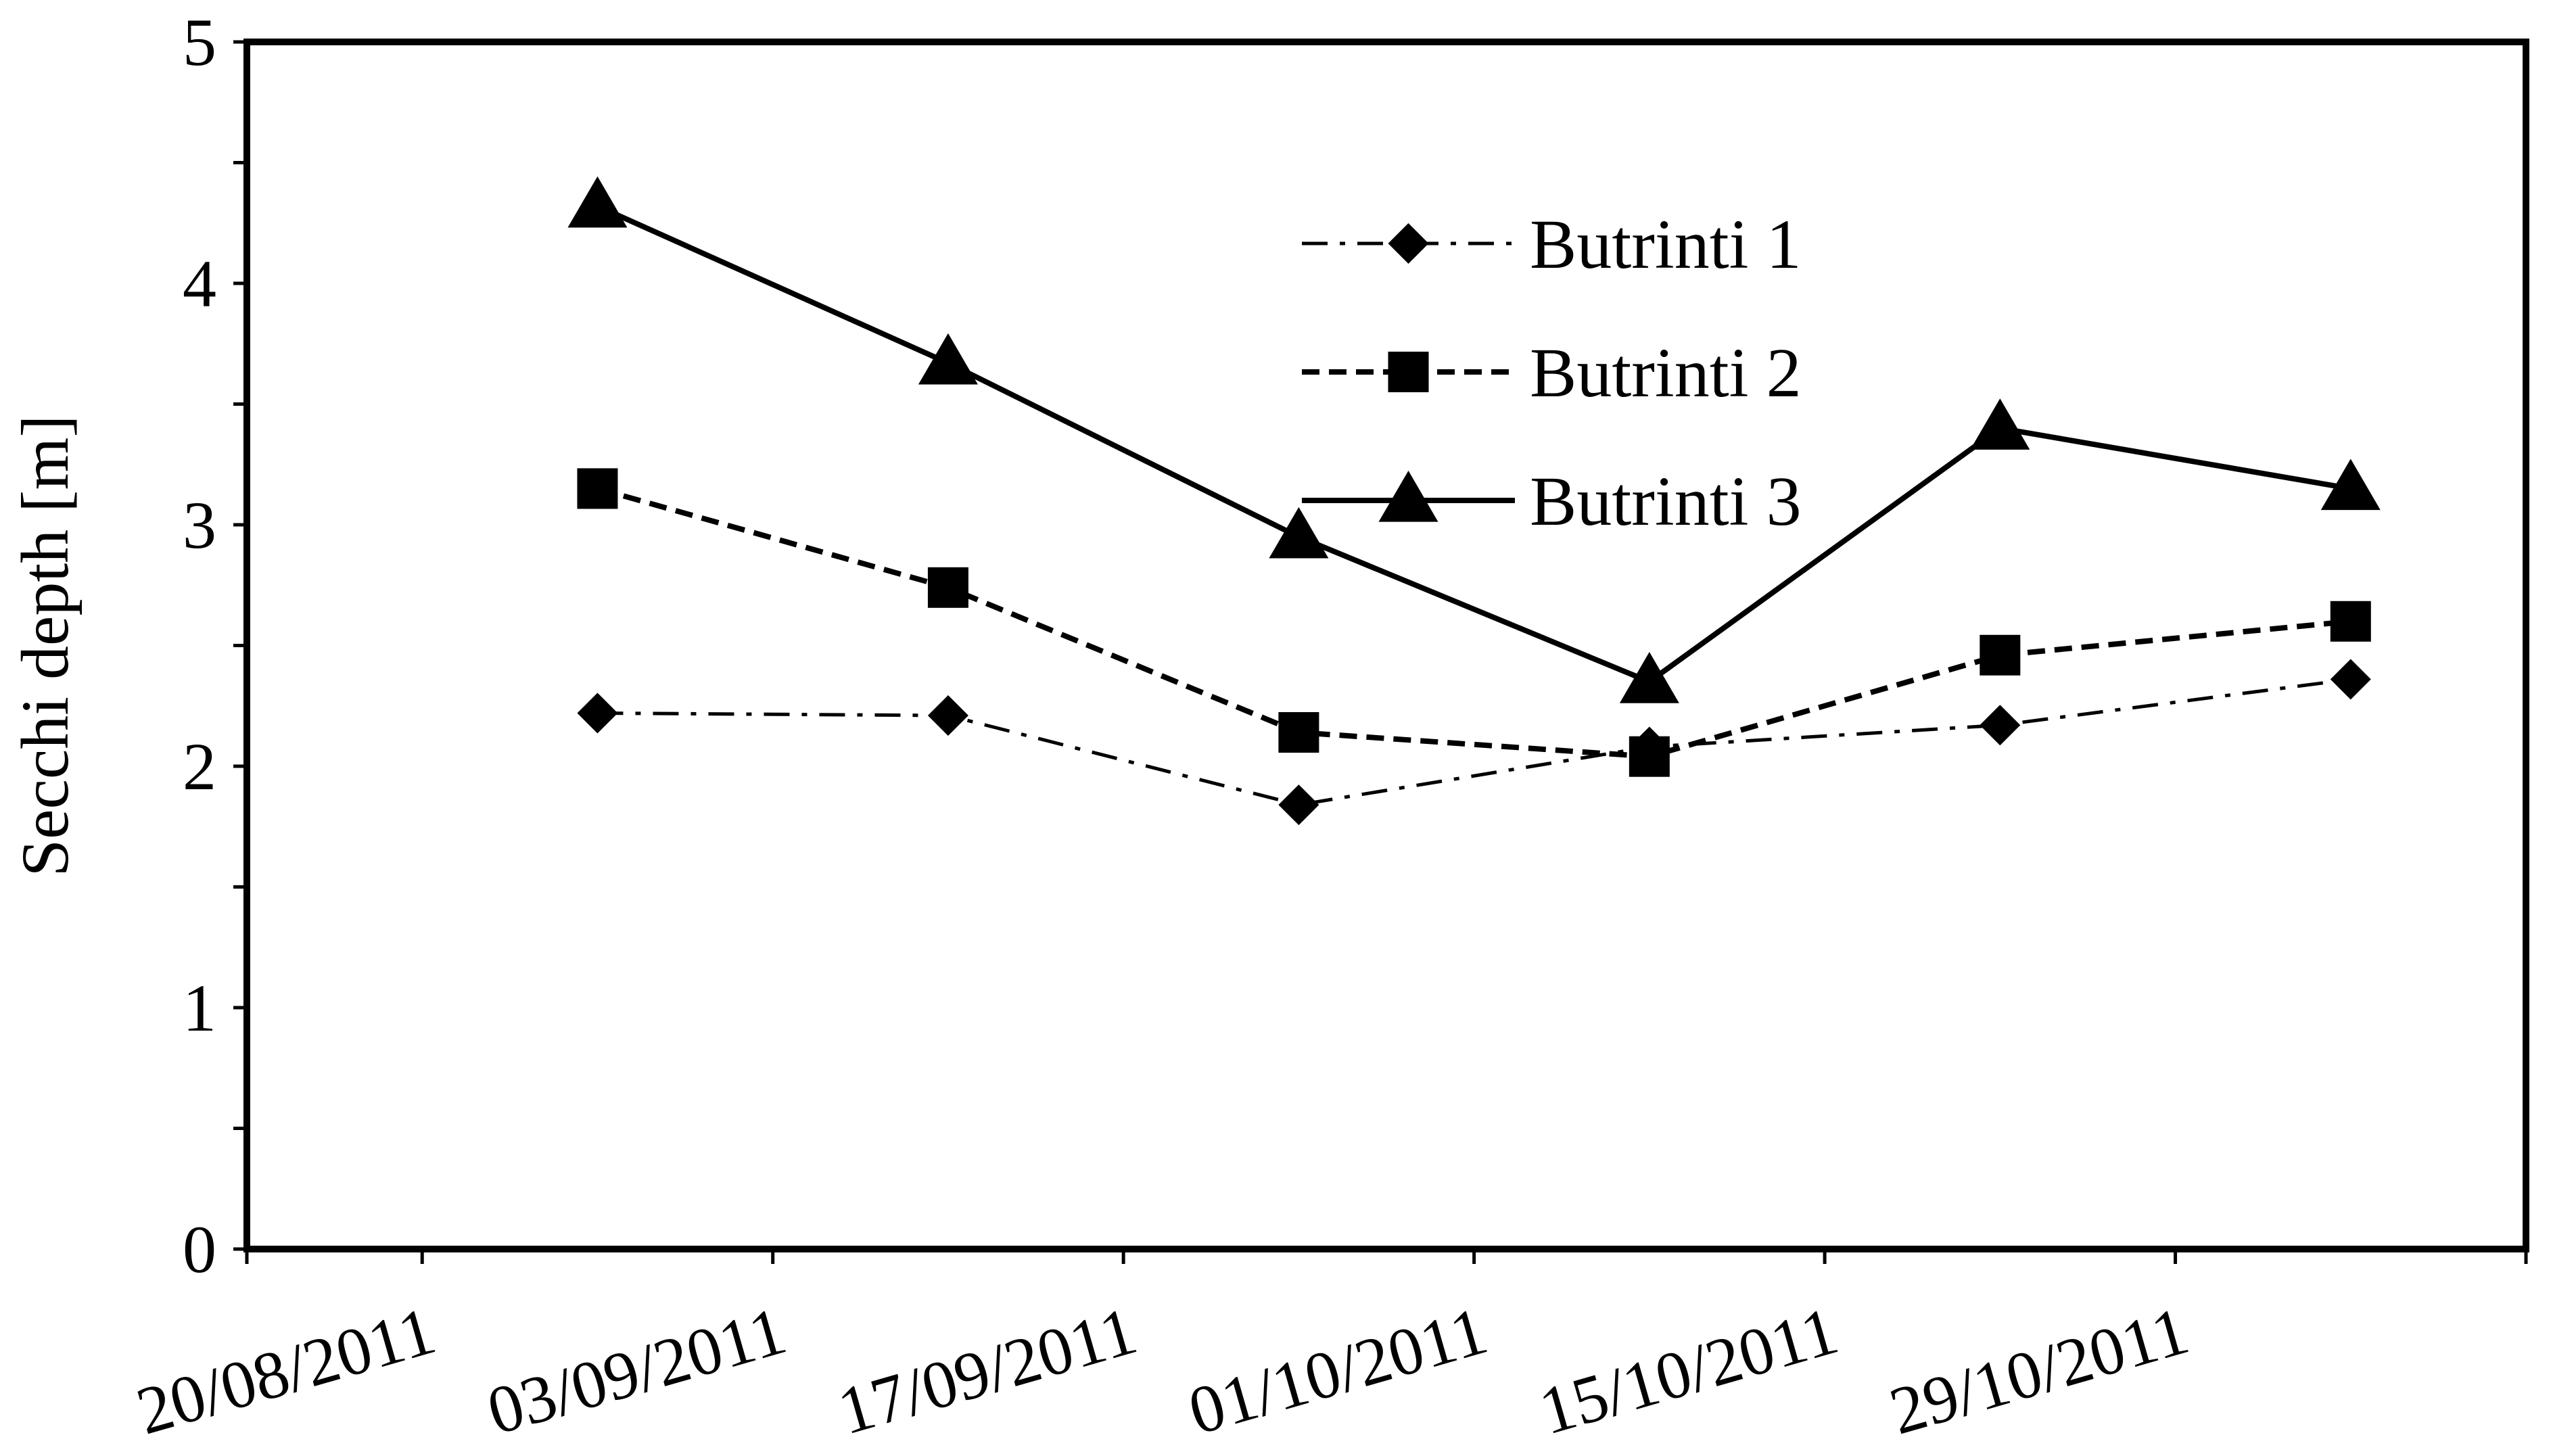 This screenshot has height=1456, width=2551. Describe the element at coordinates (1688, 1371) in the screenshot. I see `x-tick-label: 15/10/2011` at that location.